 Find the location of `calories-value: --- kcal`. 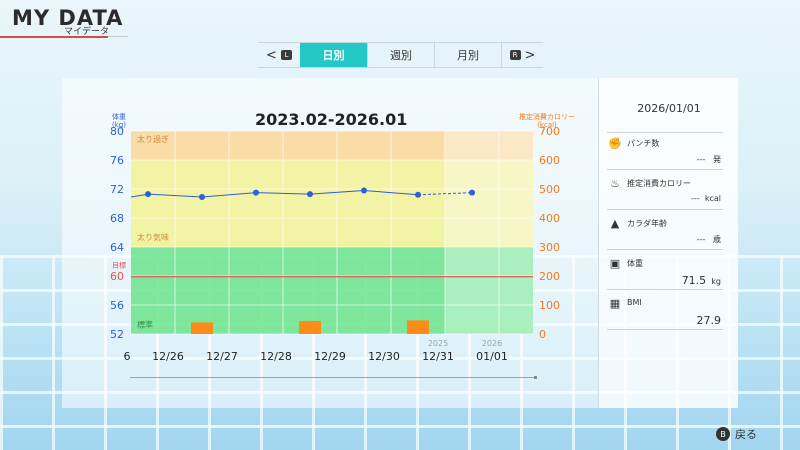

calories-value: --- kcal is located at coordinates (706, 198).